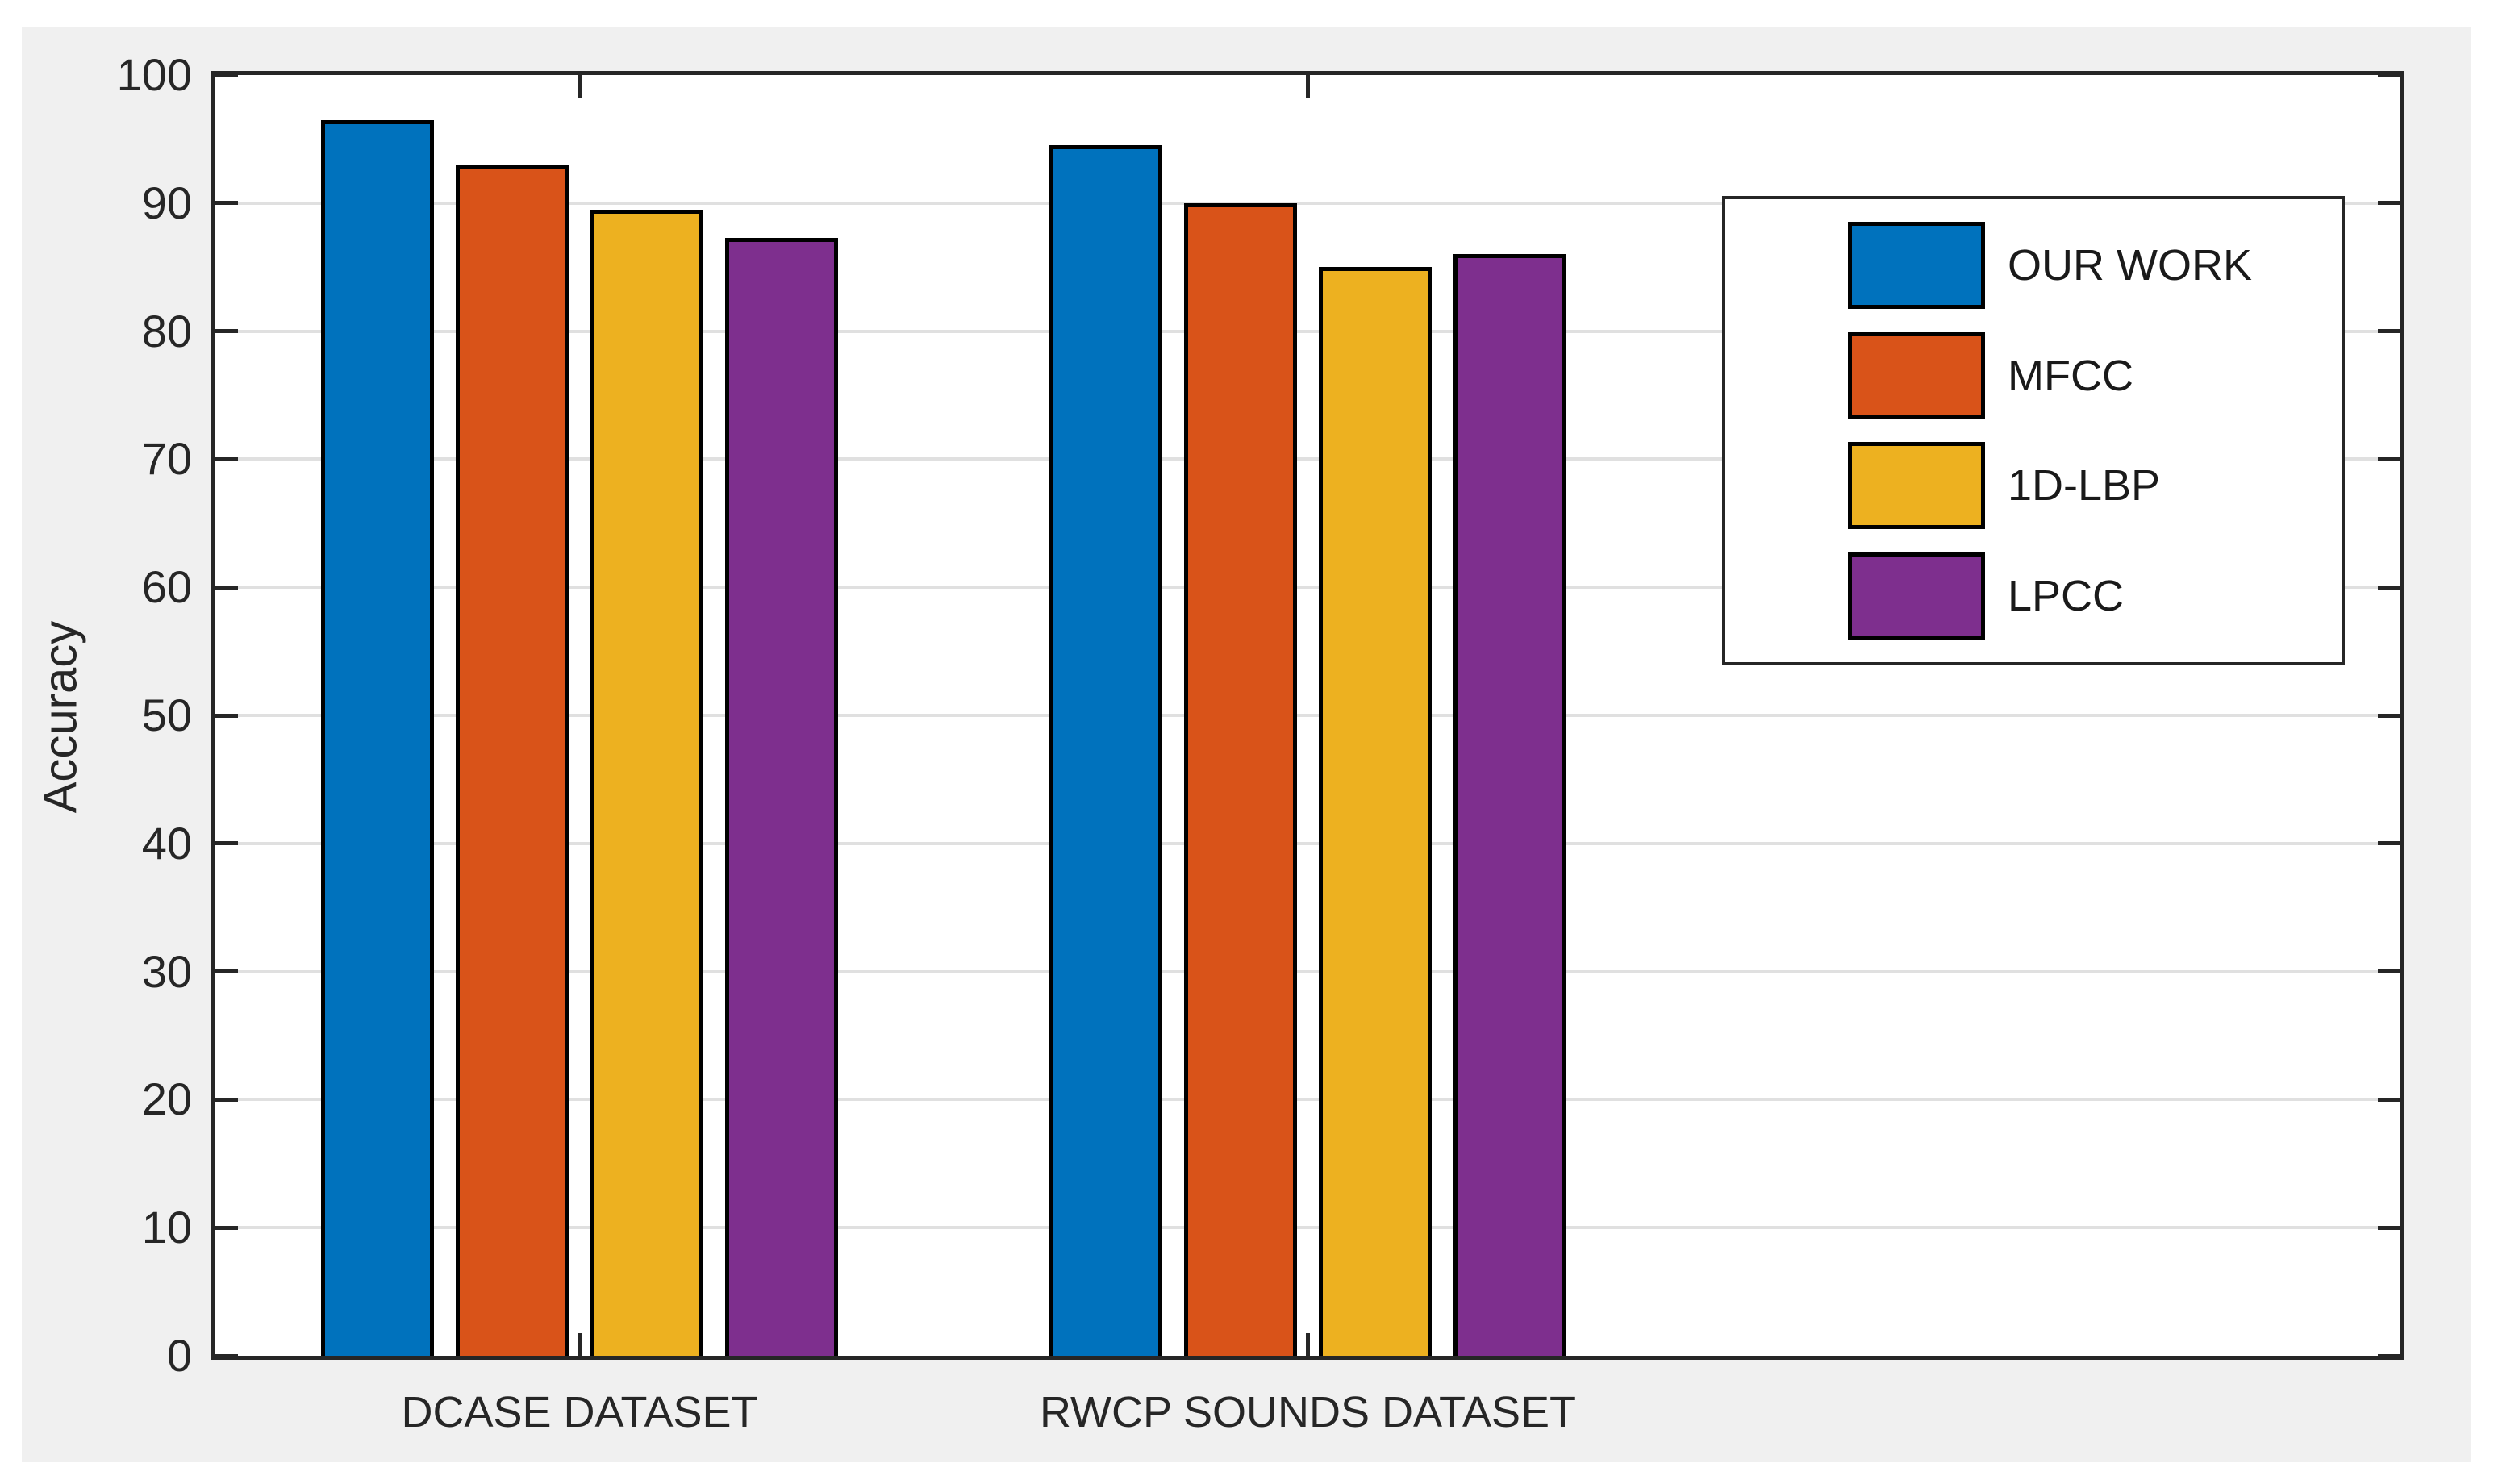 This screenshot has height=1484, width=2494. I want to click on y-tick-label: 50, so click(166, 715).